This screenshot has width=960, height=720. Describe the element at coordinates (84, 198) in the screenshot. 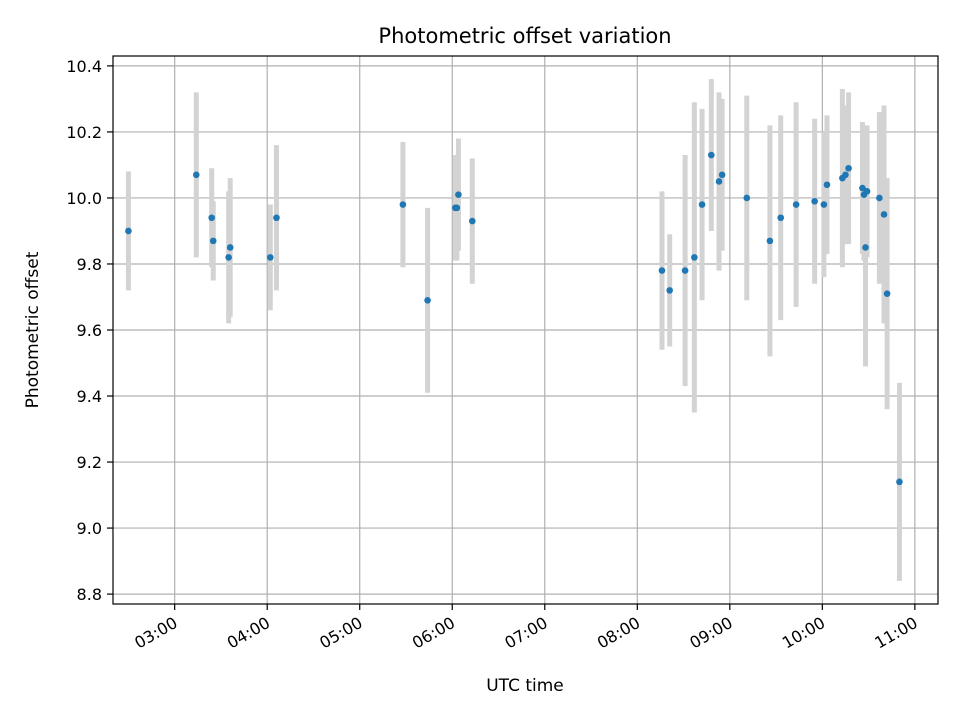

I see `y-tick-label: 10.0` at that location.